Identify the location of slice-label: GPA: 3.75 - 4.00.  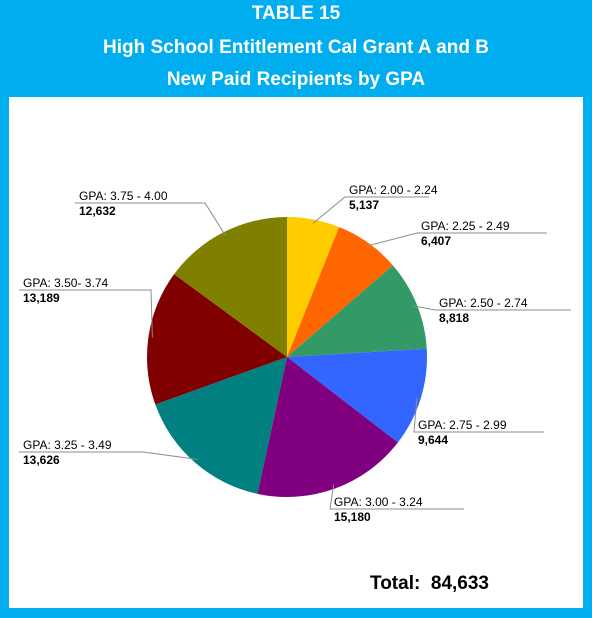
(123, 196).